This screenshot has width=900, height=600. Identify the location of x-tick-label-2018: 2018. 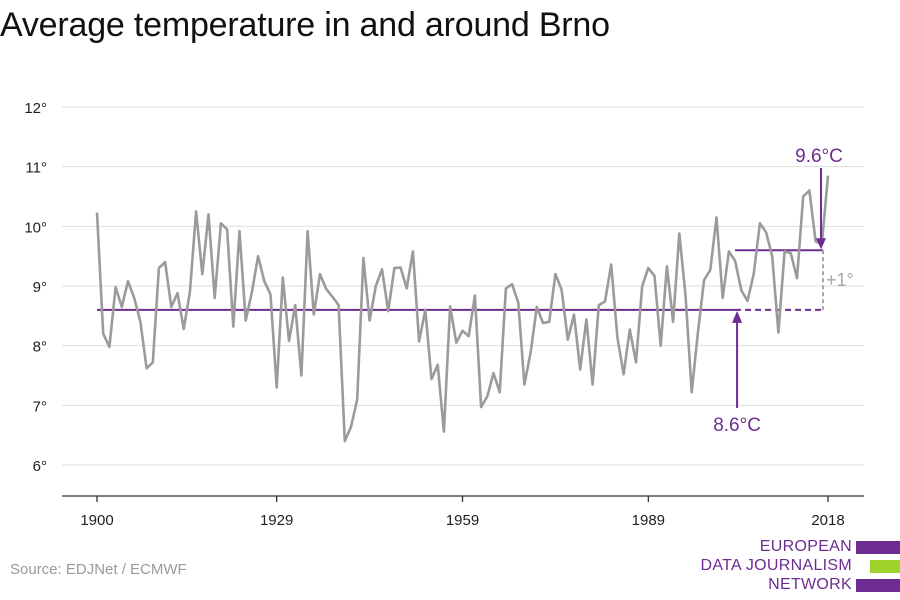
(827, 520).